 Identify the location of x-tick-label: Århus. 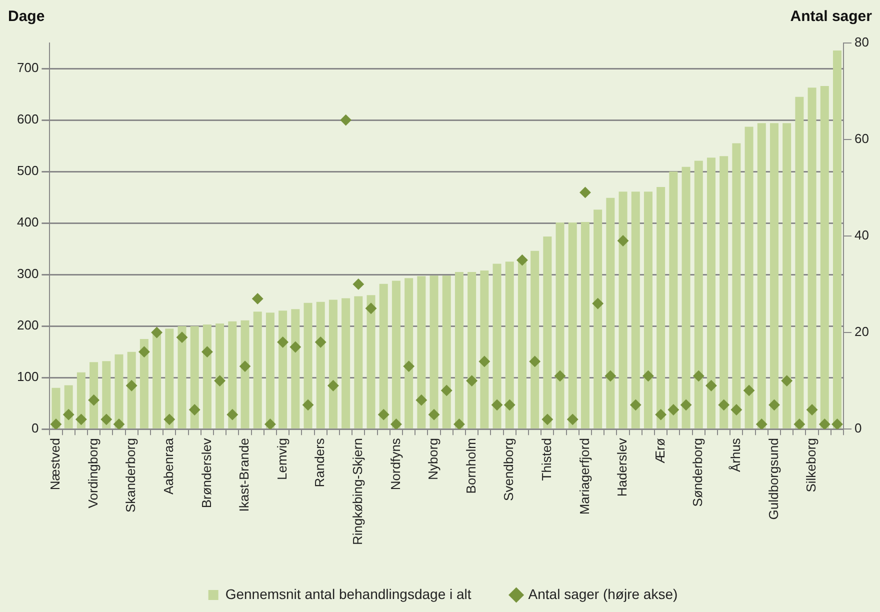
(736, 455).